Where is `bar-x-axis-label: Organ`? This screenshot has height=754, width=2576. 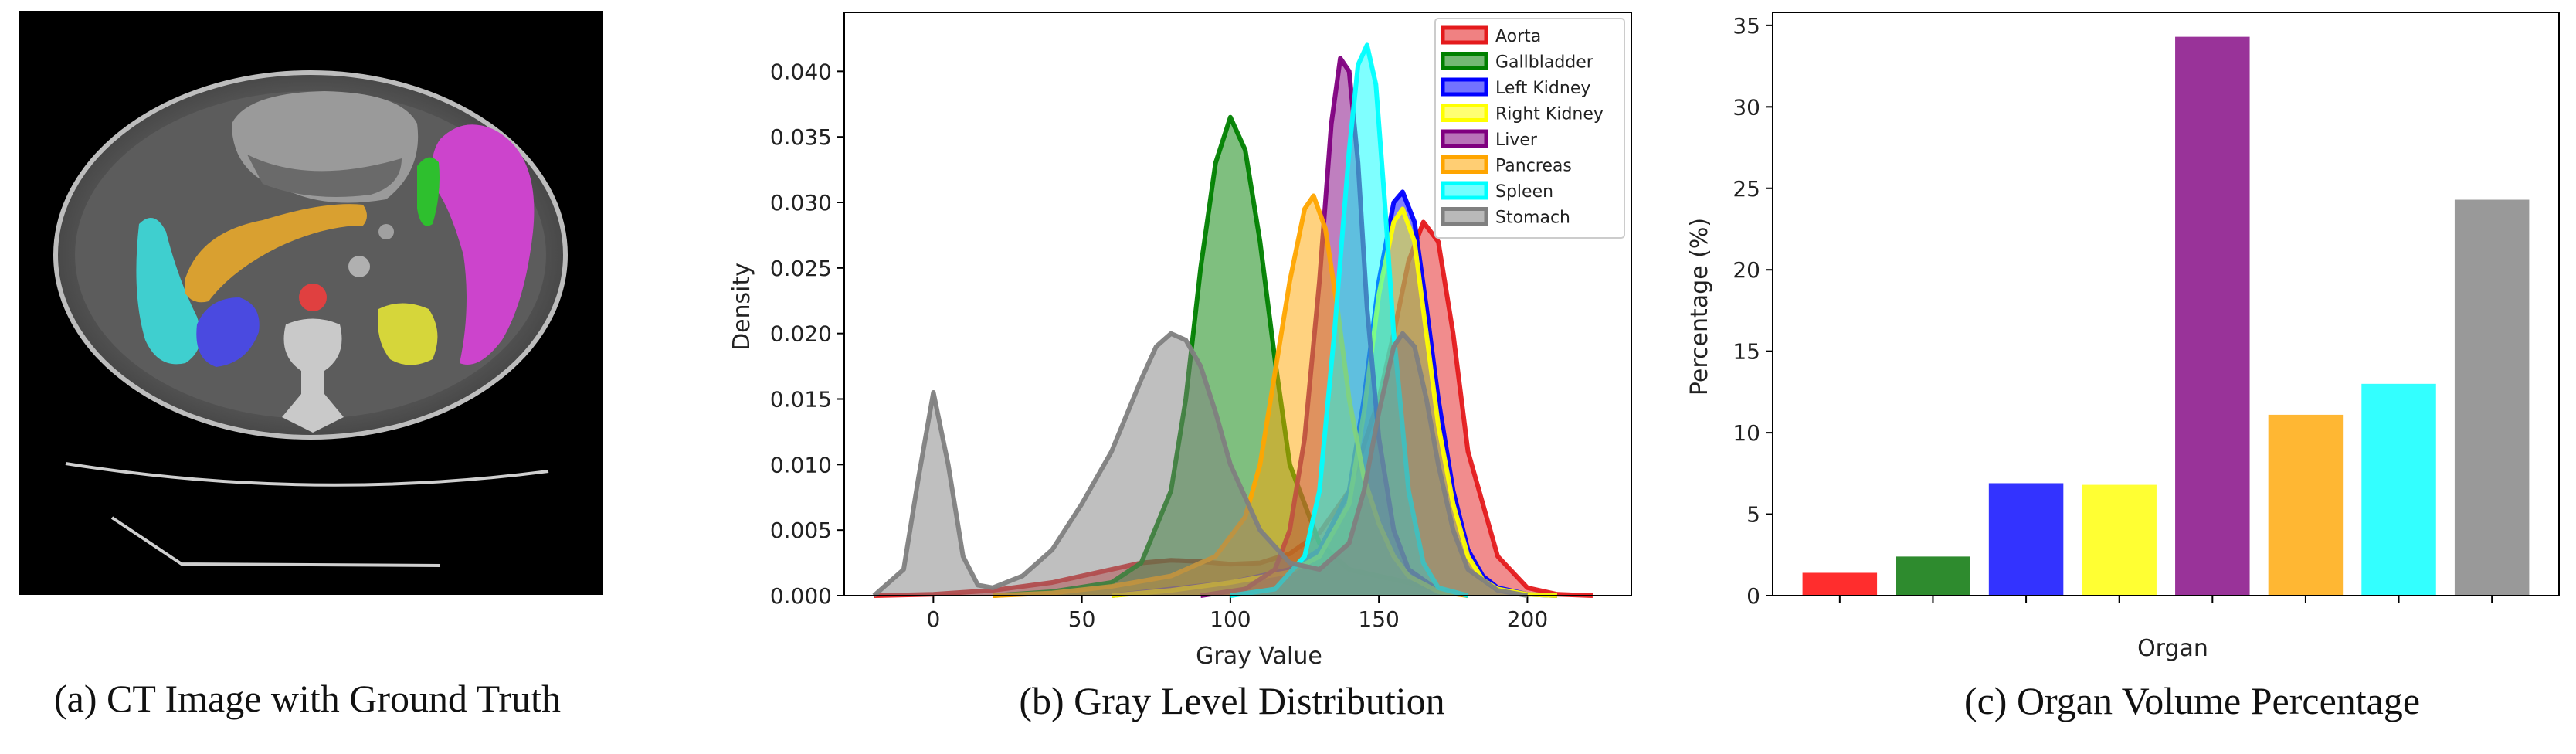 bar-x-axis-label: Organ is located at coordinates (2172, 649).